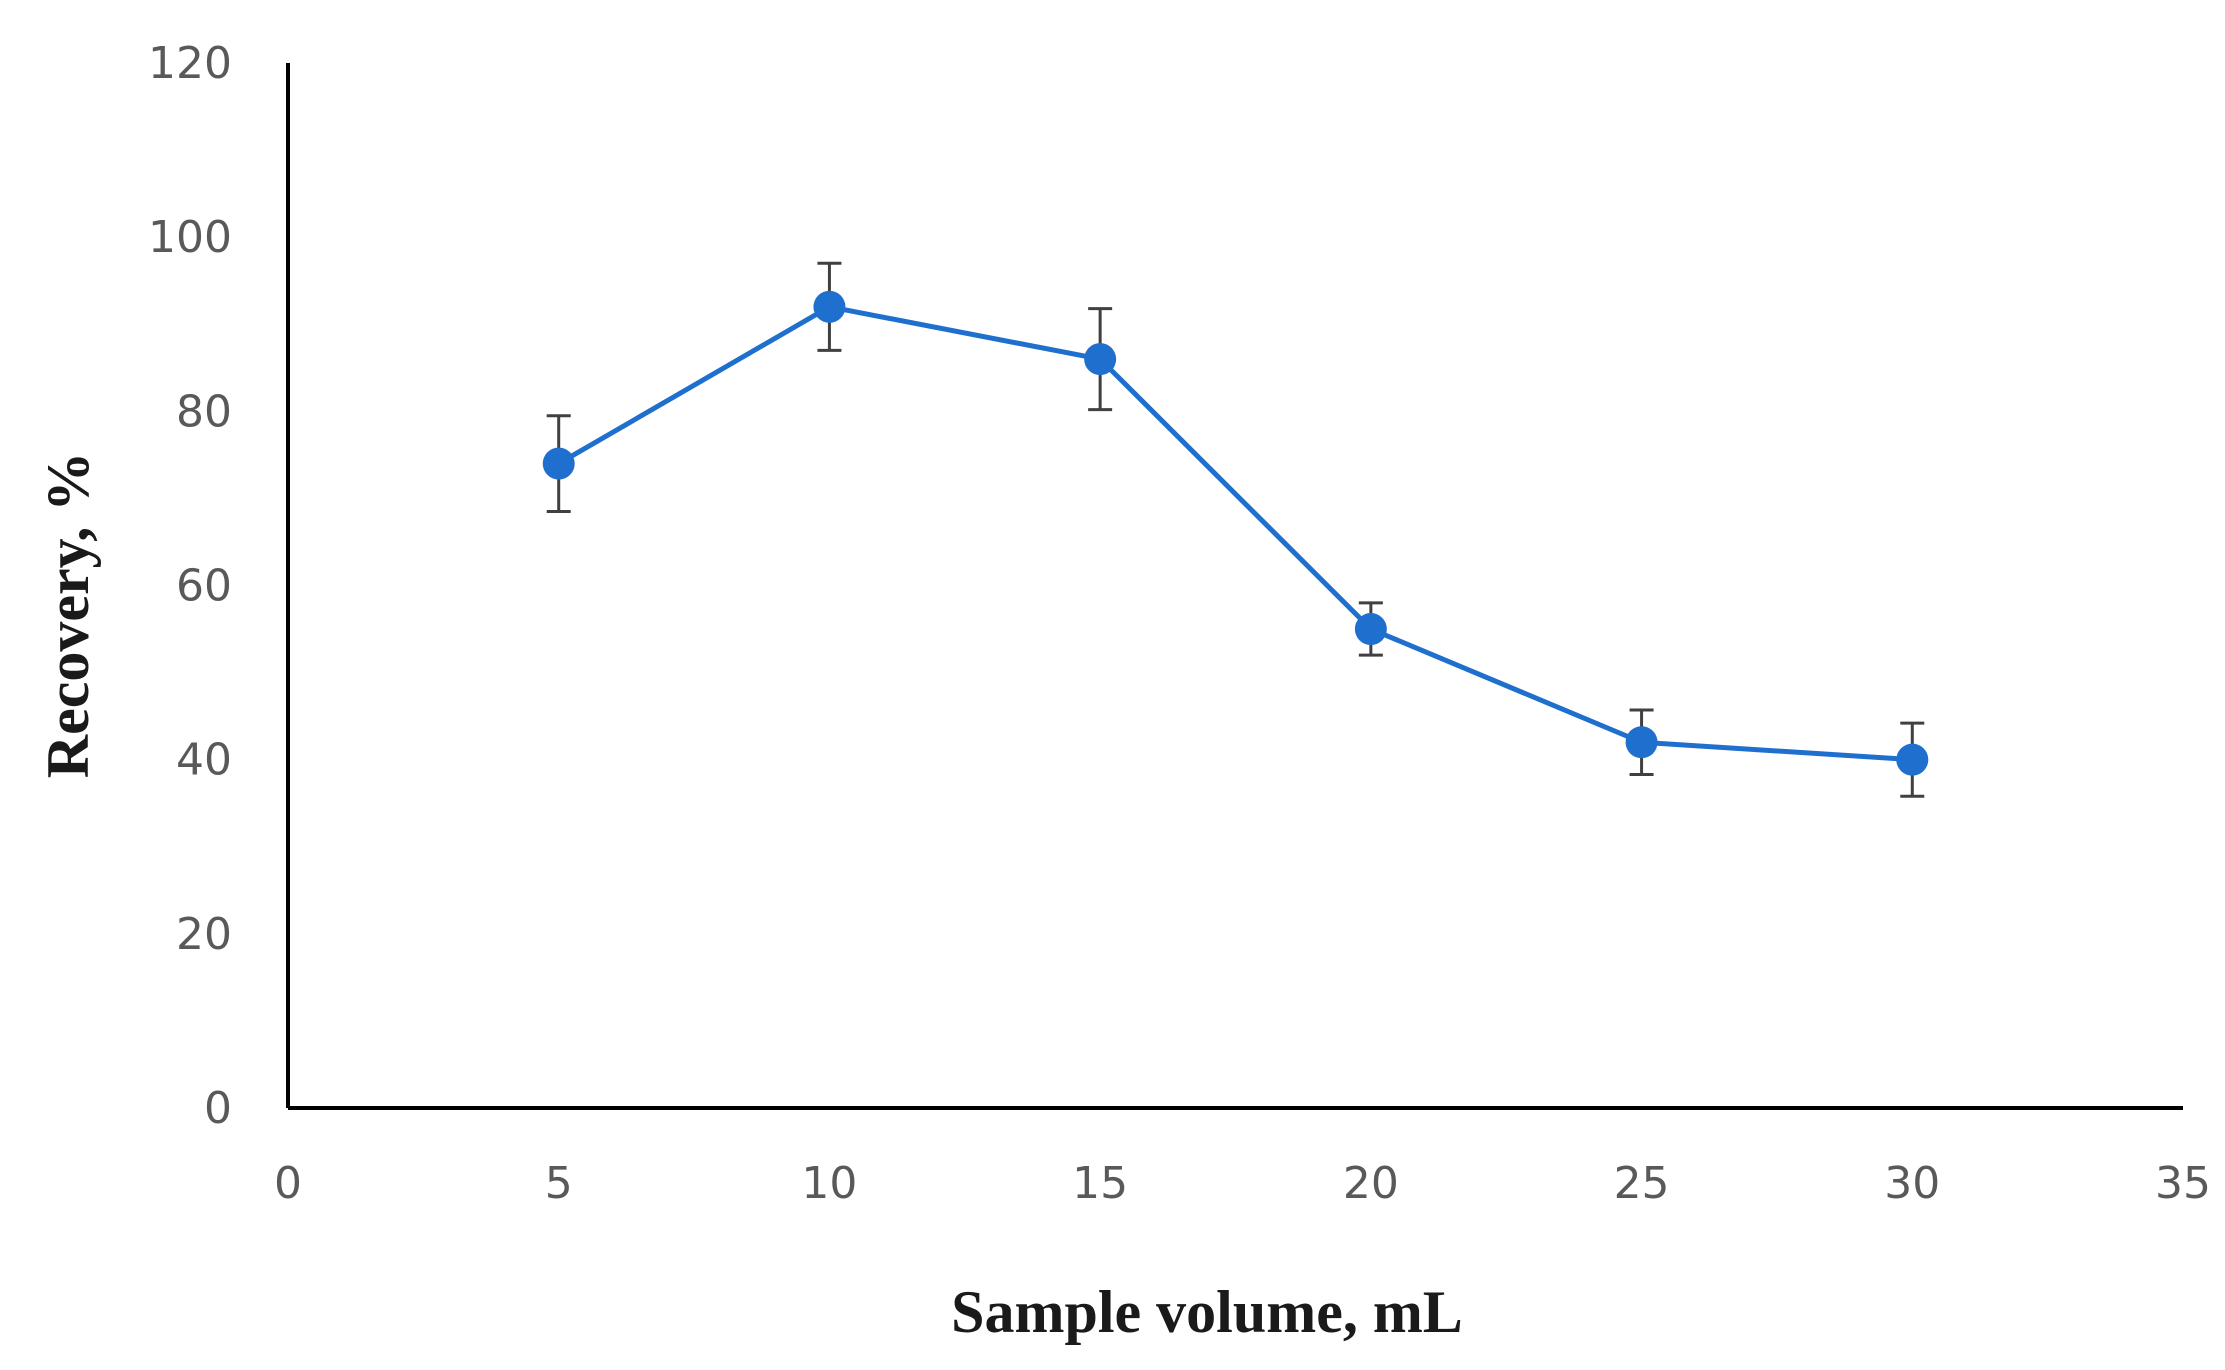 This screenshot has width=2225, height=1370. I want to click on y-tick-label: 120, so click(190, 63).